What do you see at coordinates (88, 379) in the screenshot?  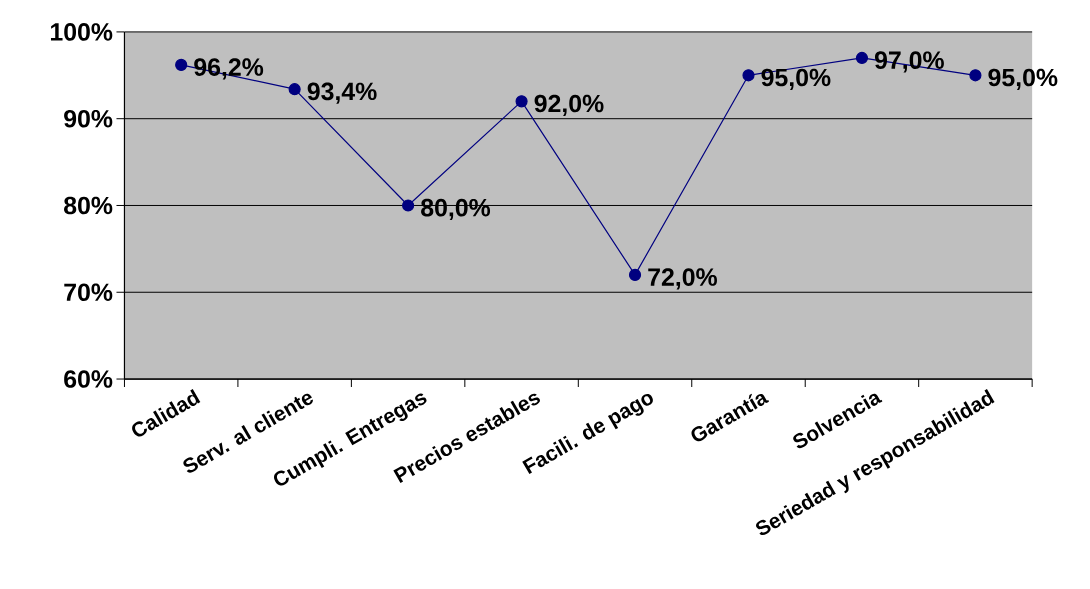 I see `y-tick-label: 60%` at bounding box center [88, 379].